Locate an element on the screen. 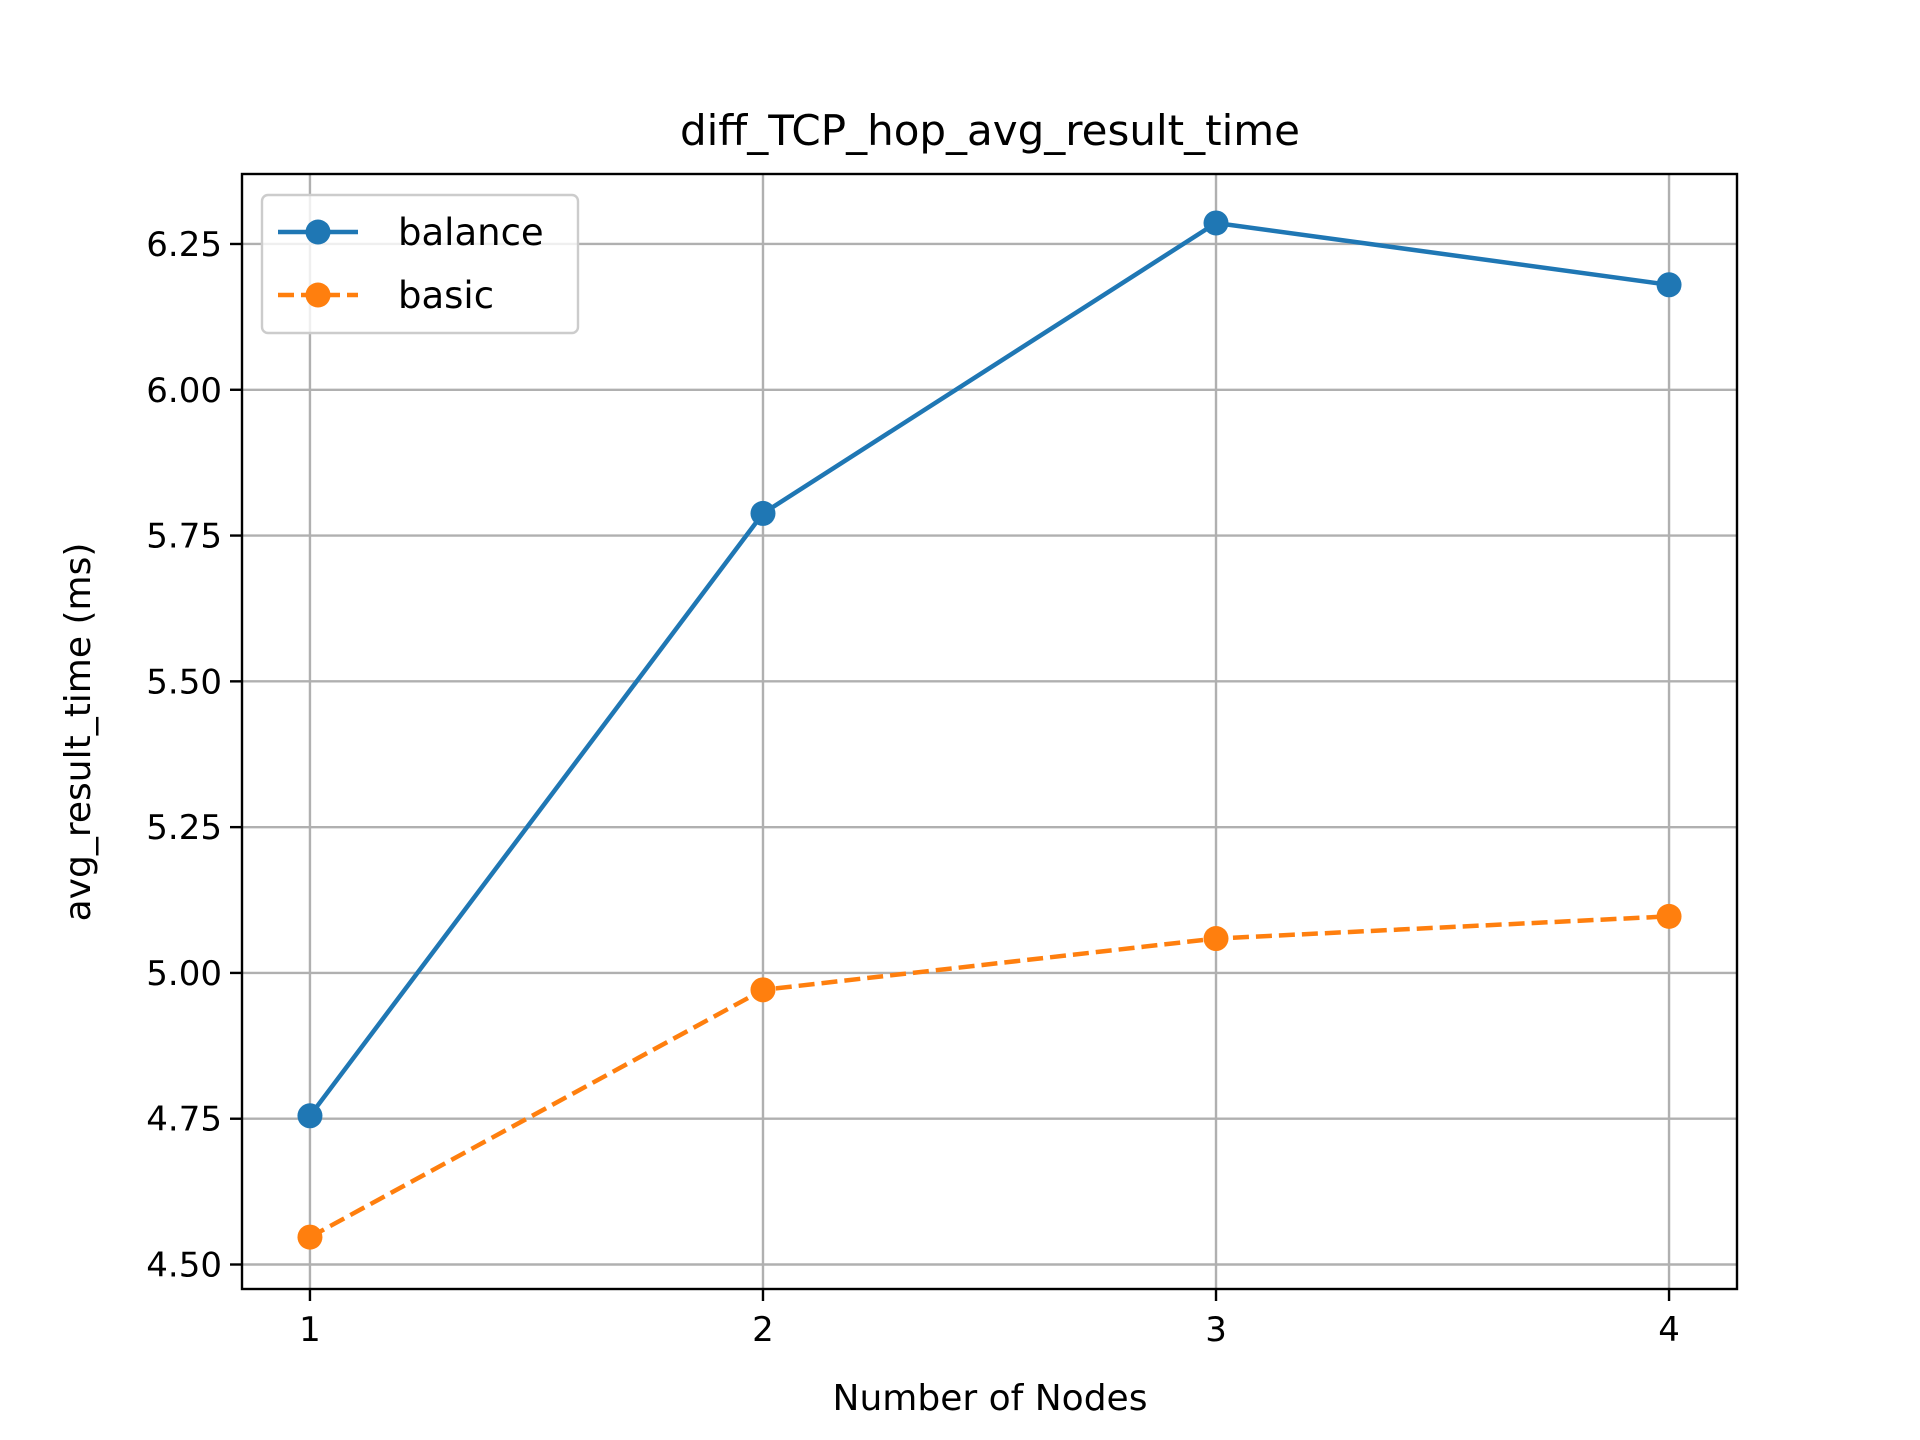  y-tick-label: 6.25 is located at coordinates (184, 245).